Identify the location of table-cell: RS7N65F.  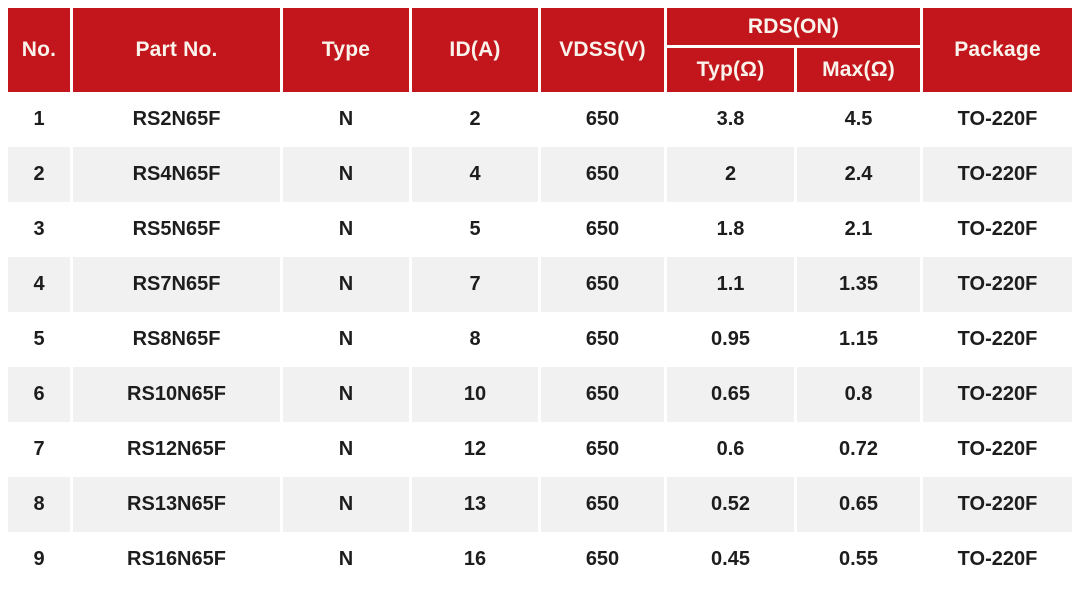
(178, 284).